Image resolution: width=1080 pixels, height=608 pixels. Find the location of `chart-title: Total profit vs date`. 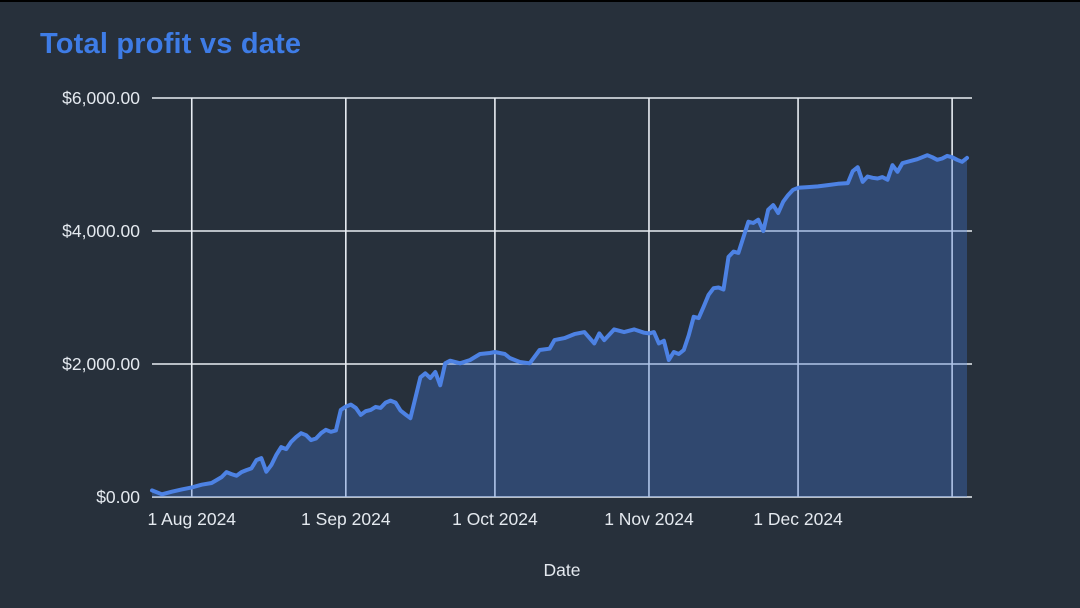

chart-title: Total profit vs date is located at coordinates (171, 44).